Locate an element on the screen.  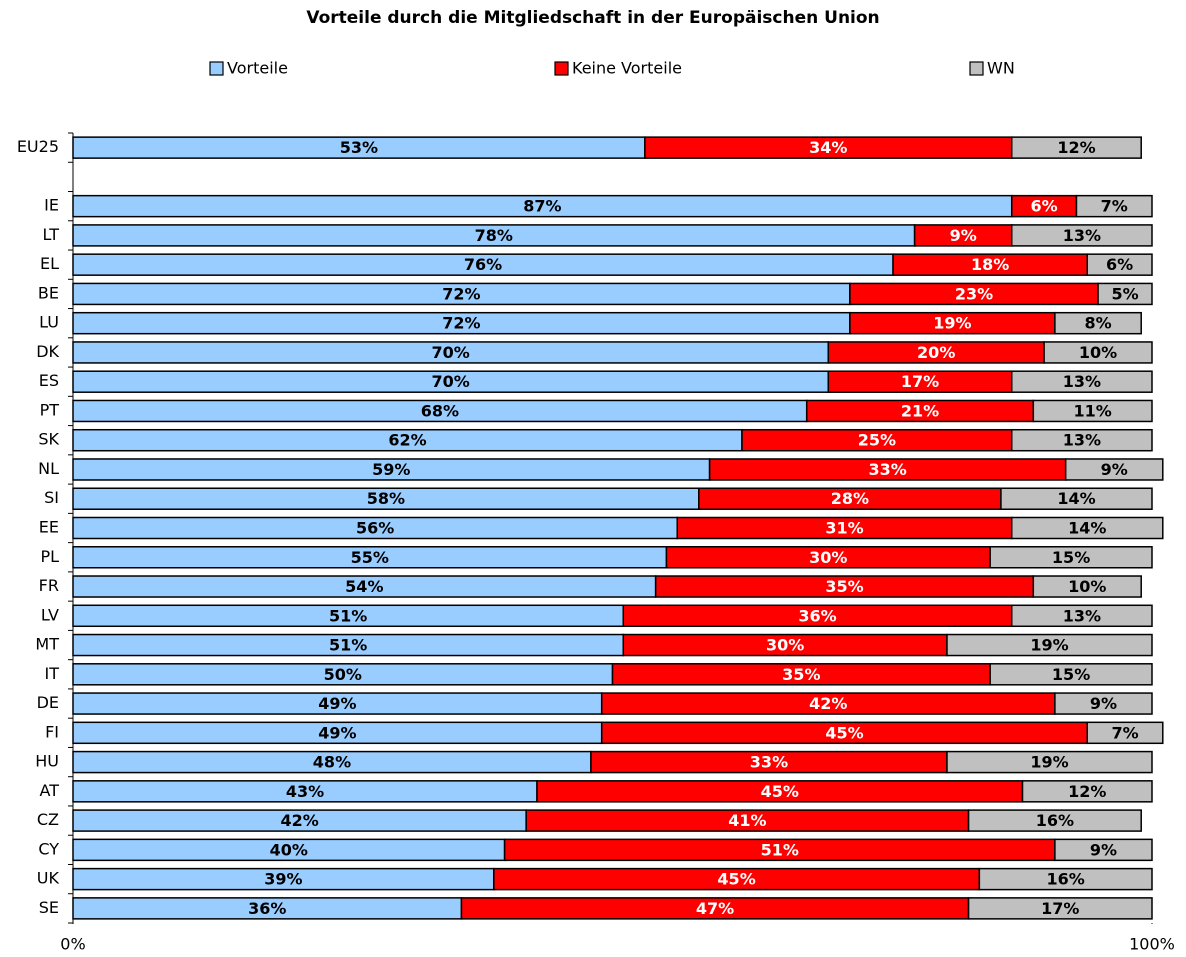
value-label: 35% is located at coordinates (801, 674).